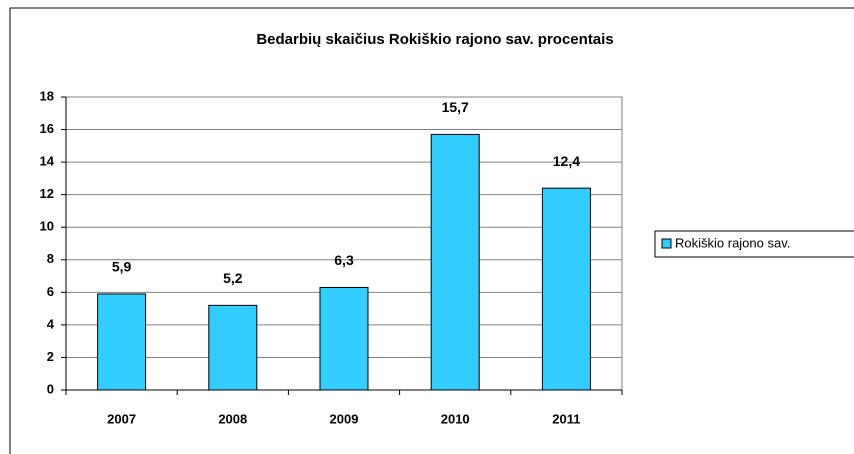 This screenshot has height=454, width=854. Describe the element at coordinates (47, 128) in the screenshot. I see `y-tick-label: 16` at that location.